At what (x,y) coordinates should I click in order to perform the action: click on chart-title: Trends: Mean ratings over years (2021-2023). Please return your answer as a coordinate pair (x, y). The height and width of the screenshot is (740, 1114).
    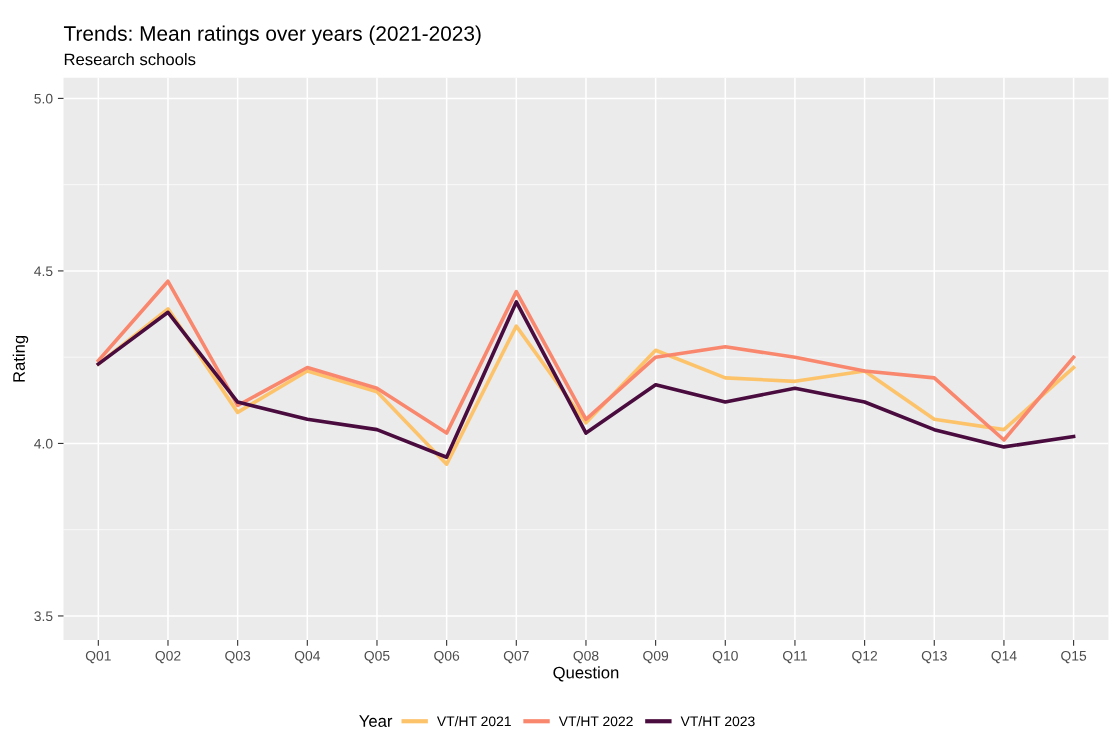
    Looking at the image, I should click on (272, 35).